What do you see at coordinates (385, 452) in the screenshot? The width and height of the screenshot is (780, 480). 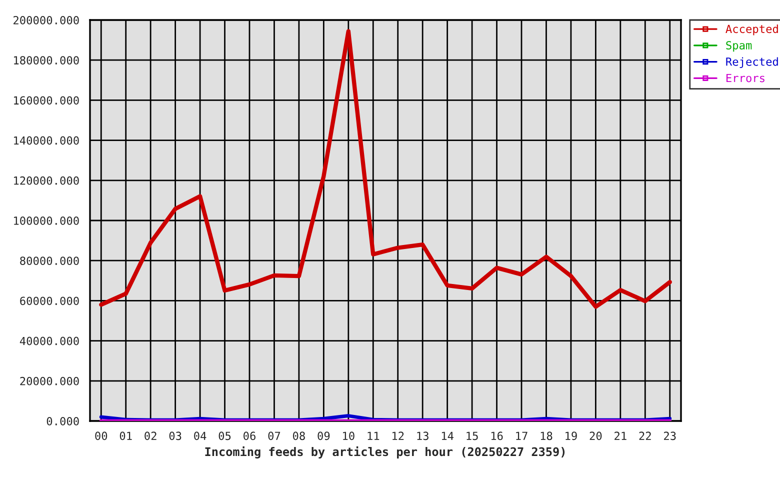 I see `x-axis-title: Incoming feeds by articles per hour (20250227 2359)` at bounding box center [385, 452].